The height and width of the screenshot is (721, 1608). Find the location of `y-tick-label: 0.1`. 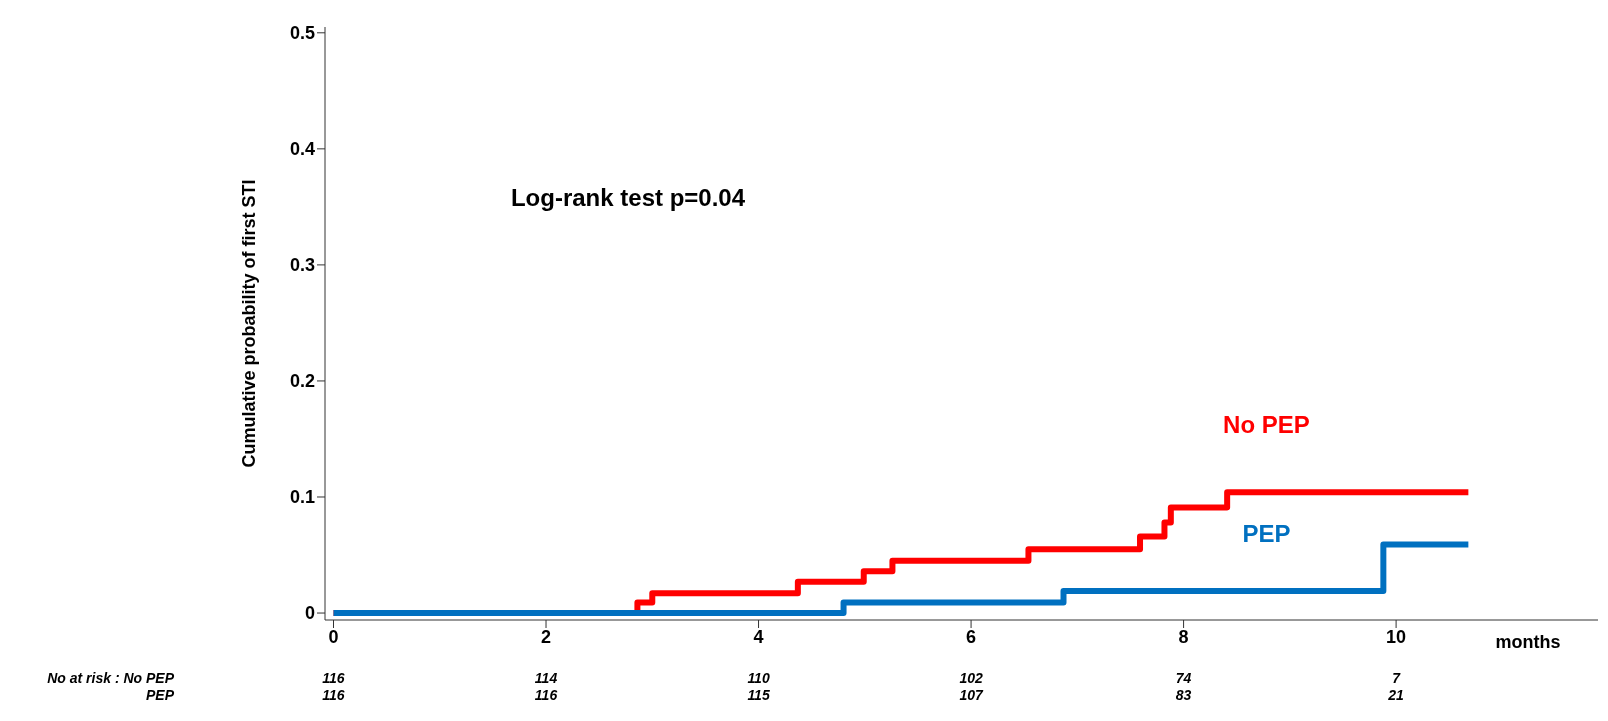

y-tick-label: 0.1 is located at coordinates (302, 497).